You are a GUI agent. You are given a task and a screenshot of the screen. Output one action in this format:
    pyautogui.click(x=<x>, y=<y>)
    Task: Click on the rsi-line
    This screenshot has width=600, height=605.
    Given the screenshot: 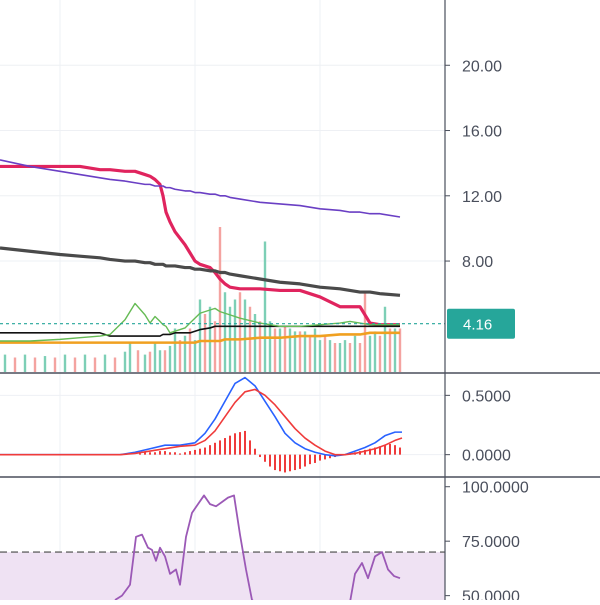 What is the action you would take?
    pyautogui.click(x=257, y=549)
    